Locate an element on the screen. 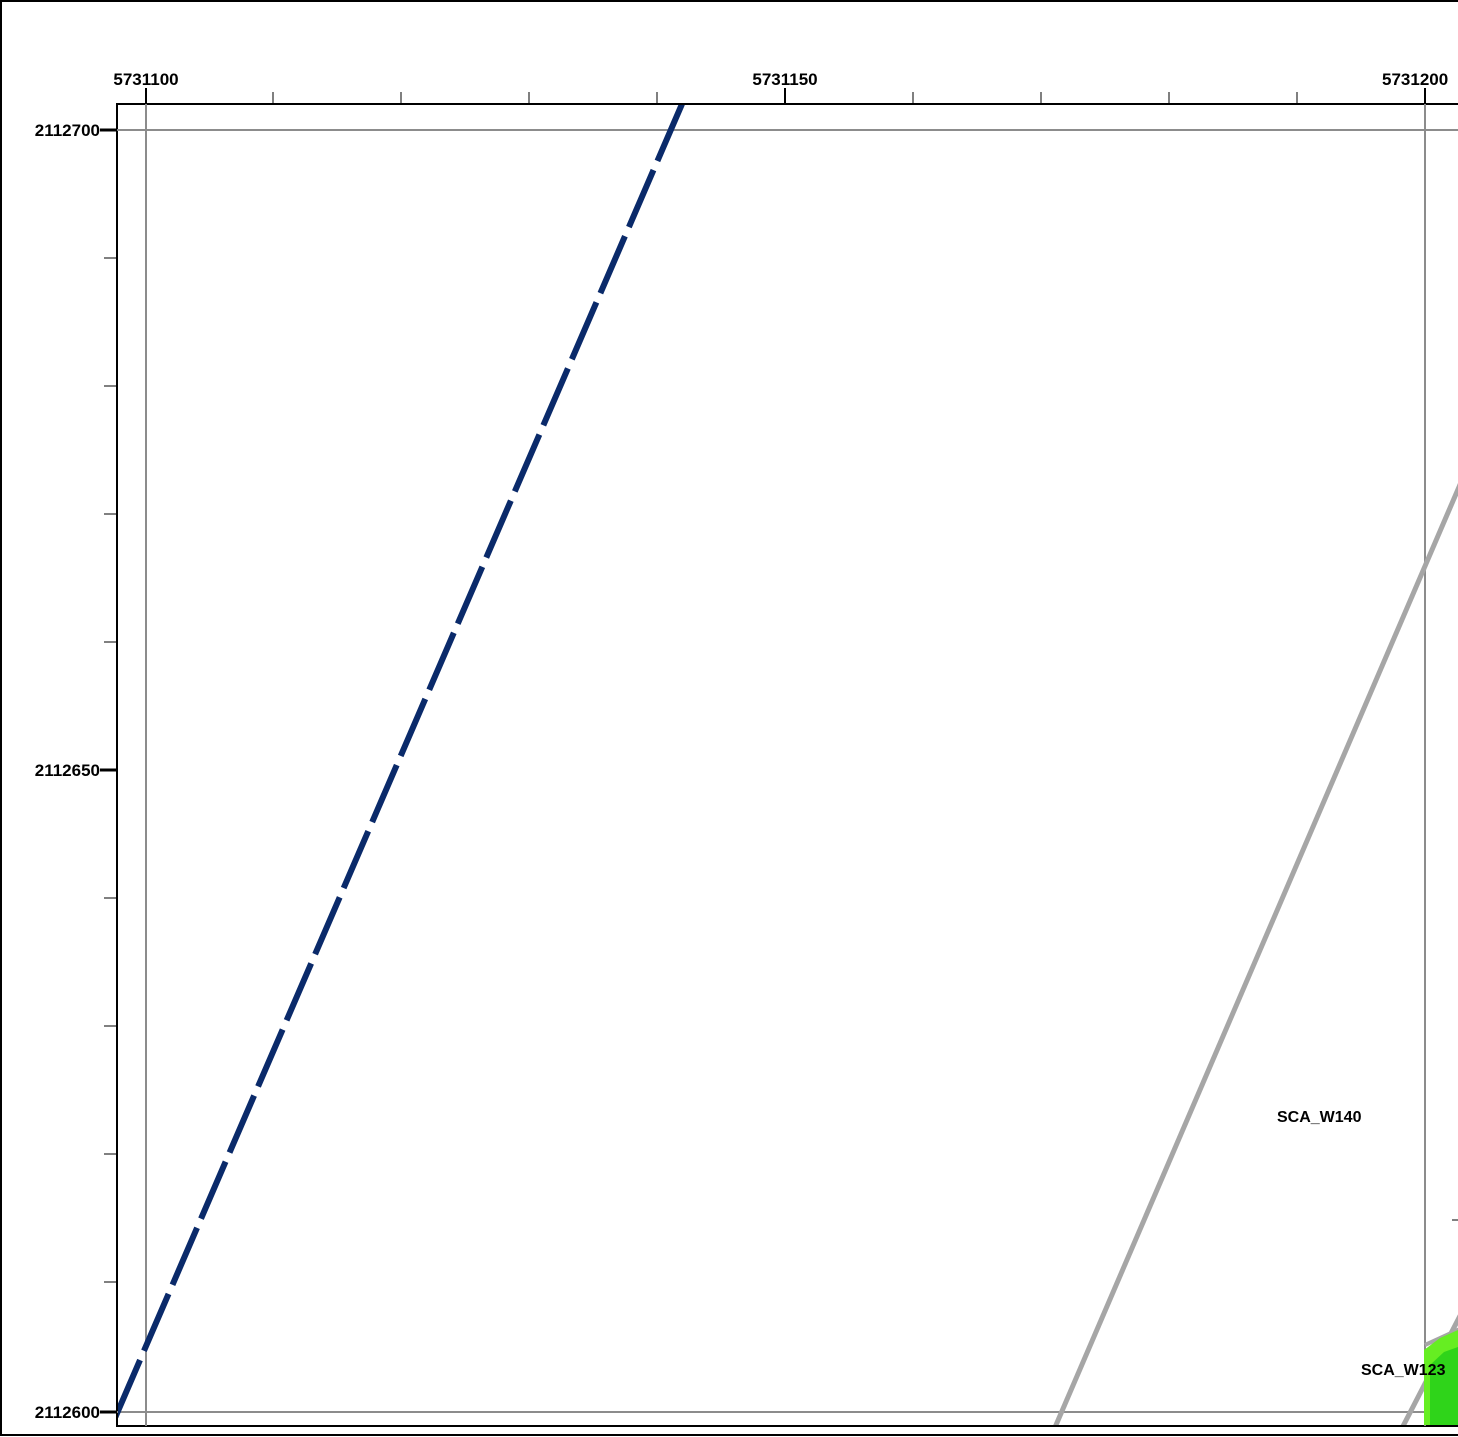 This screenshot has height=1437, width=1458. y-axis-label-2112700: 2112700 is located at coordinates (67, 130).